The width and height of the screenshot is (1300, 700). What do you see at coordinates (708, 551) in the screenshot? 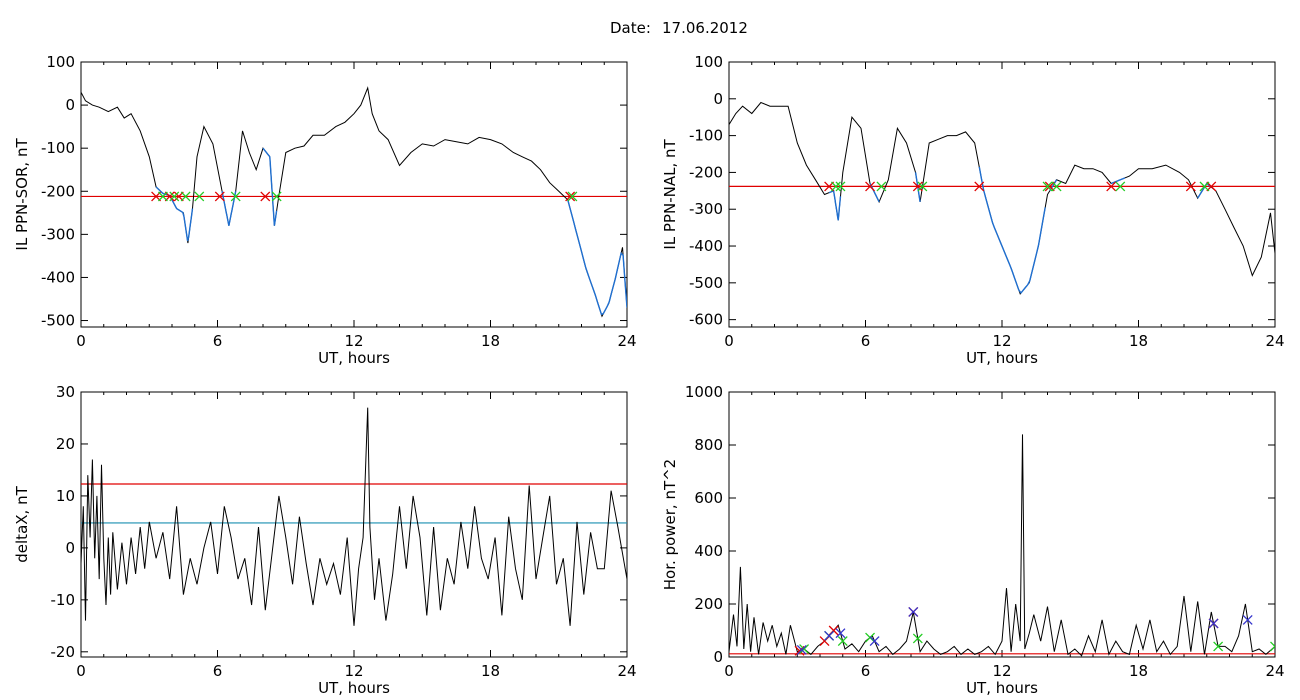
I see `y-tick-label: 400` at bounding box center [708, 551].